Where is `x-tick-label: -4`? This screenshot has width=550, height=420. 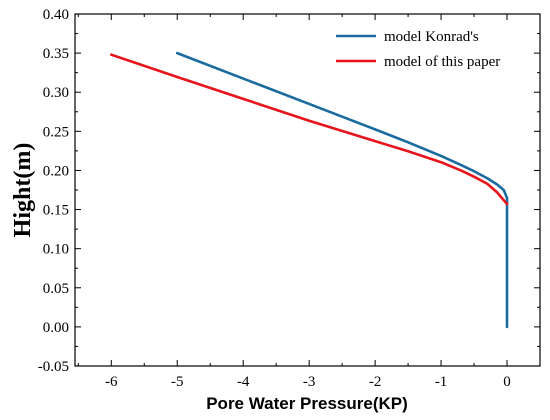 x-tick-label: -4 is located at coordinates (243, 382).